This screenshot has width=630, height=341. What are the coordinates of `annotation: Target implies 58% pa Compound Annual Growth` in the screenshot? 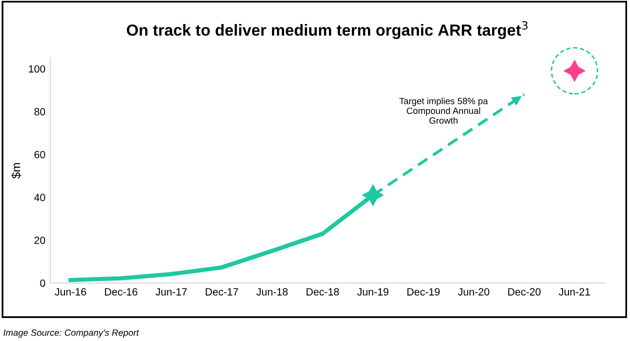 It's located at (443, 111).